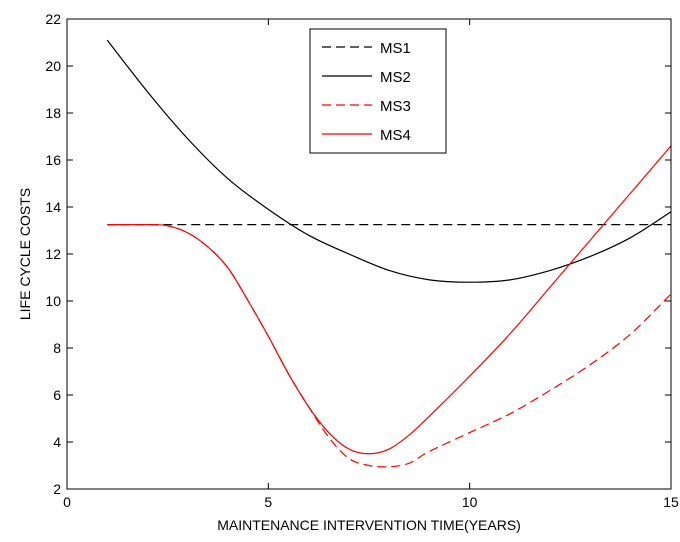  What do you see at coordinates (268, 502) in the screenshot?
I see `x-tick-label: 5` at bounding box center [268, 502].